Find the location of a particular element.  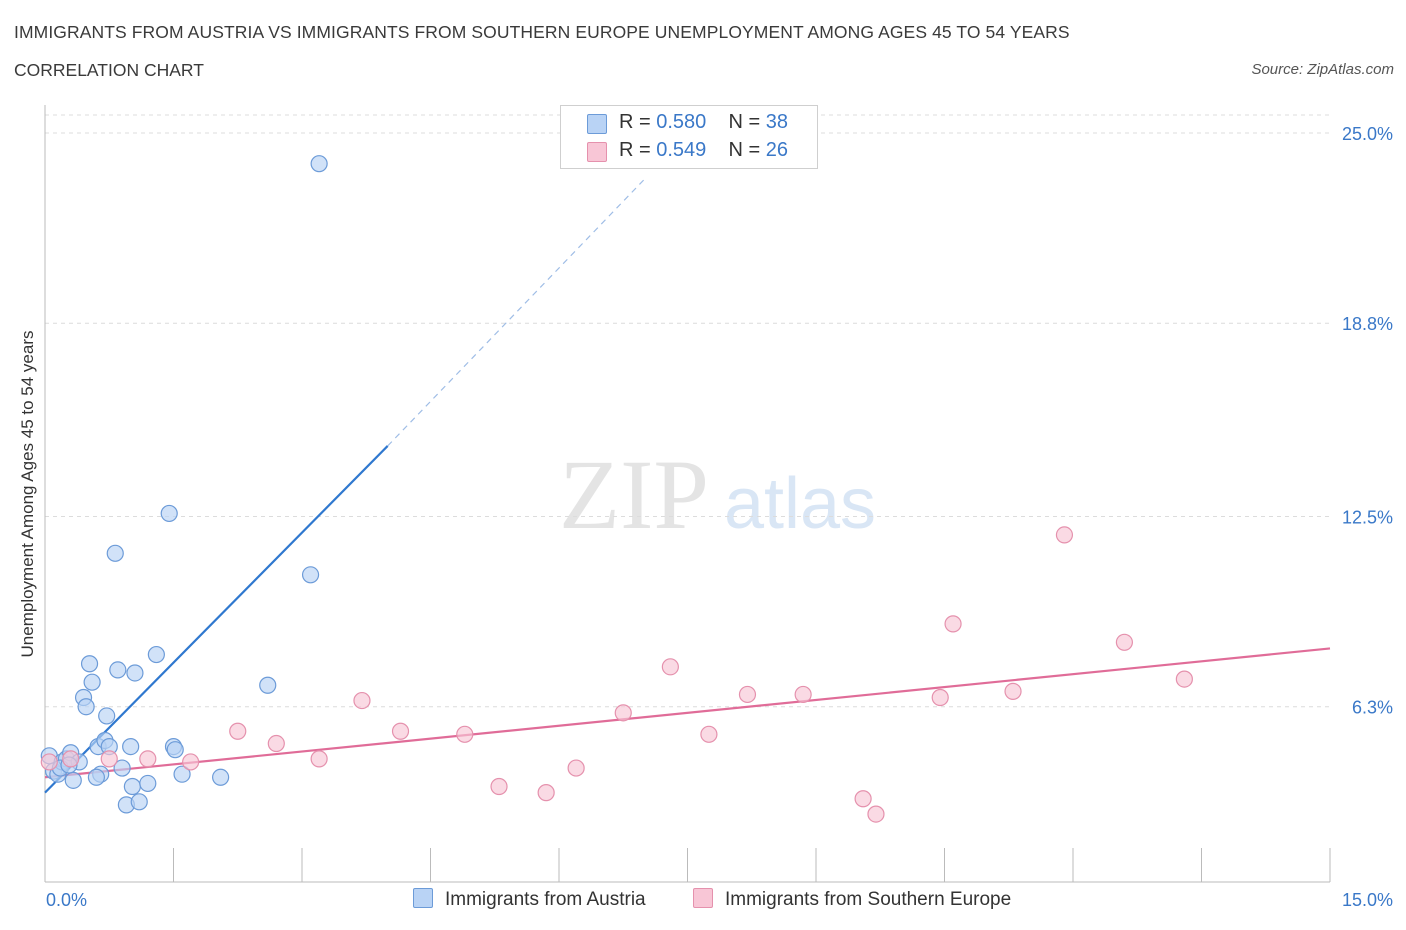

watermark-zip: ZIP is located at coordinates (634, 494).